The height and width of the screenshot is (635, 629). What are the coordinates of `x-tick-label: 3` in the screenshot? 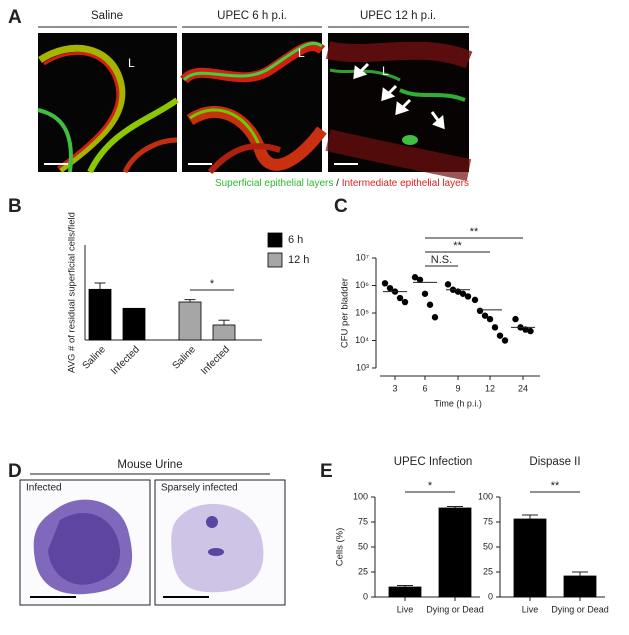 It's located at (394, 388).